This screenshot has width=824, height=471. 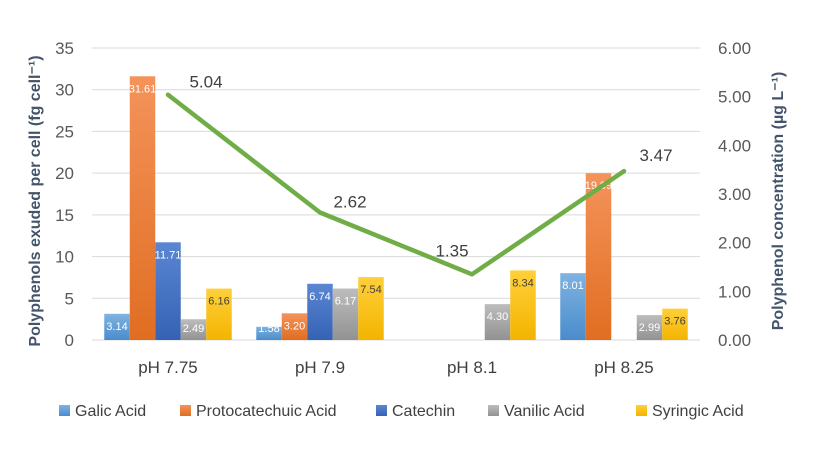 I want to click on y2-tick-label: 5.00, so click(x=734, y=97).